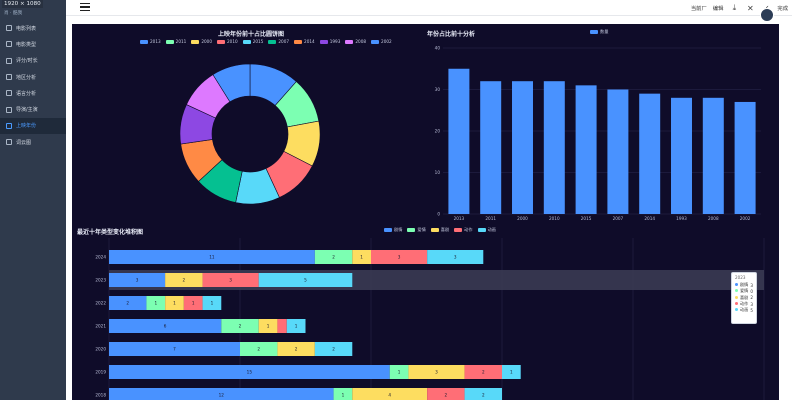 The height and width of the screenshot is (400, 792). I want to click on stack-segment-2020-剧情, so click(174, 349).